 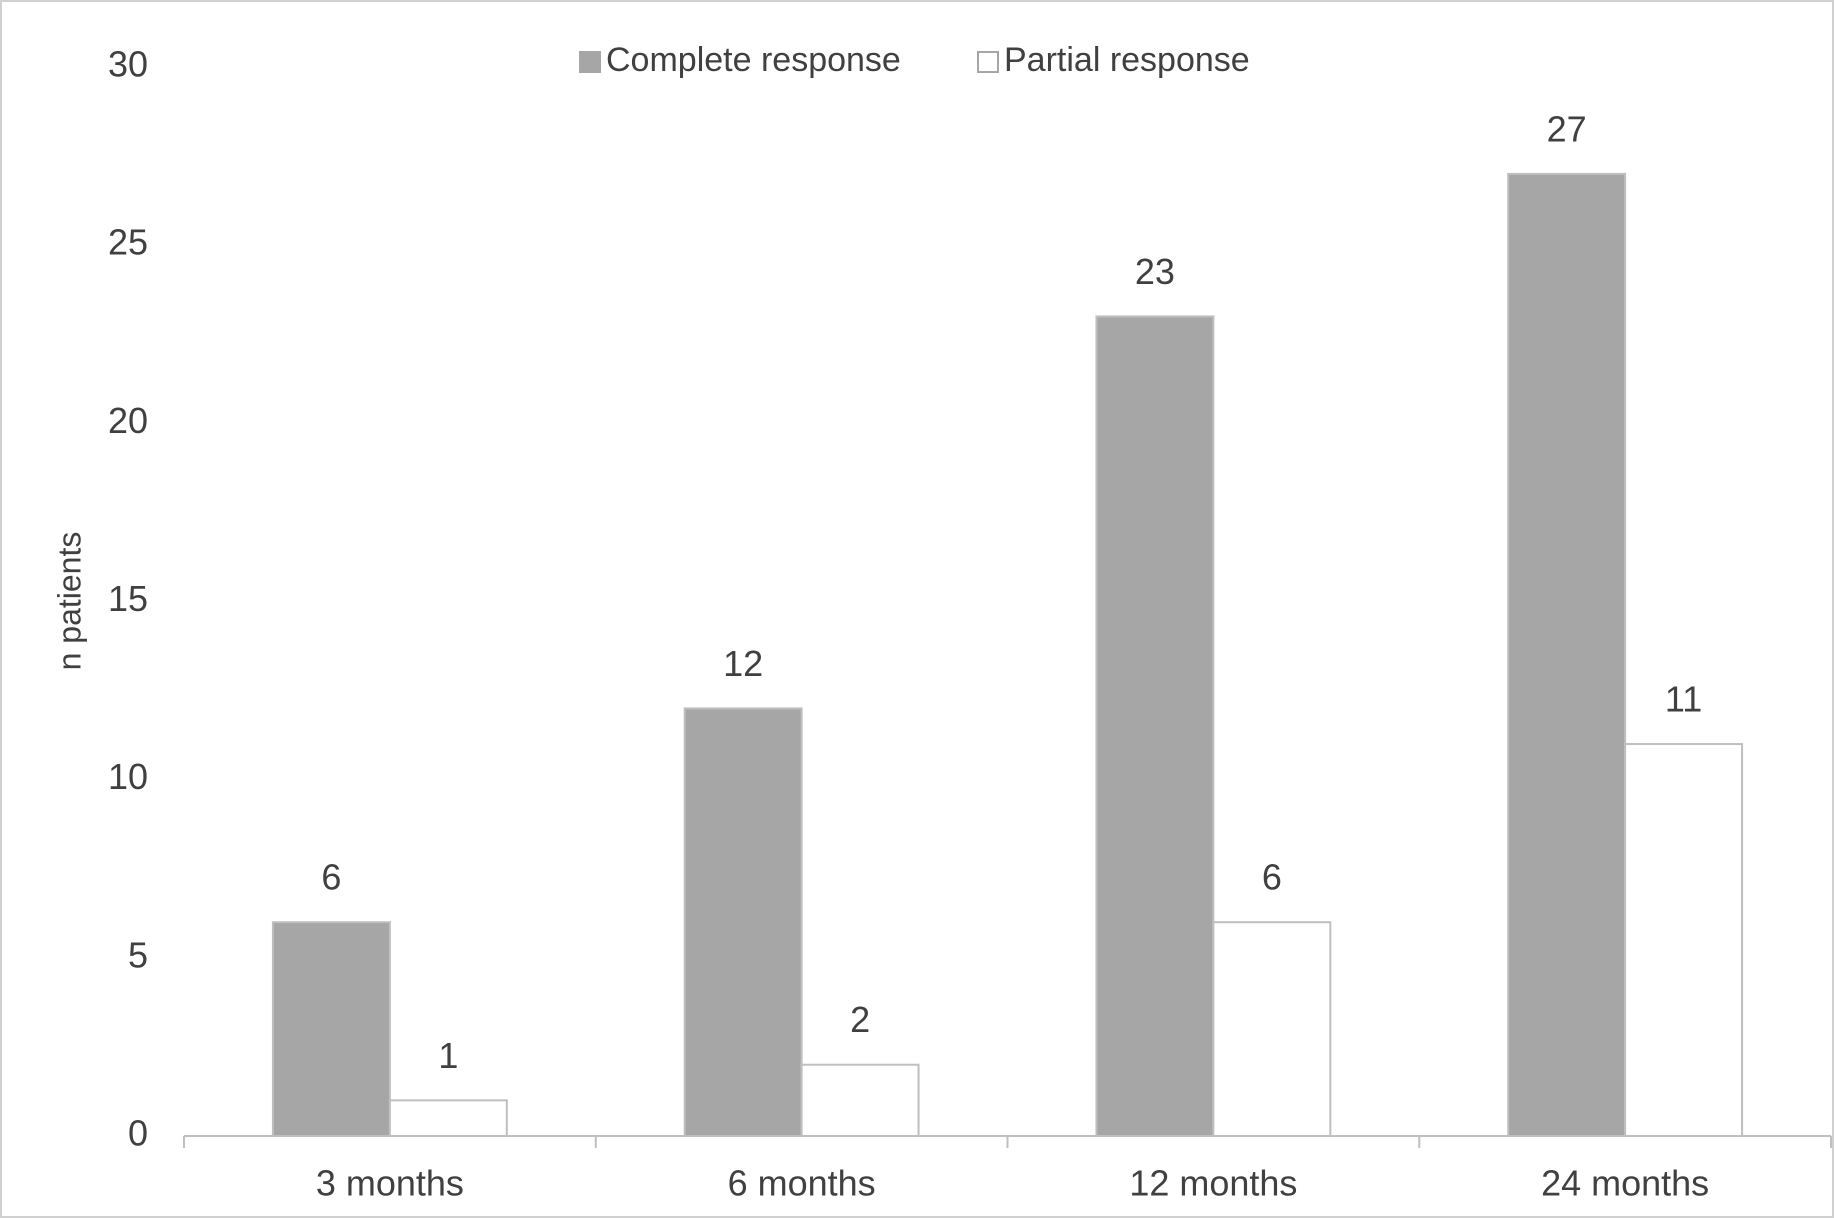 What do you see at coordinates (138, 1133) in the screenshot?
I see `y-tick-label: 0` at bounding box center [138, 1133].